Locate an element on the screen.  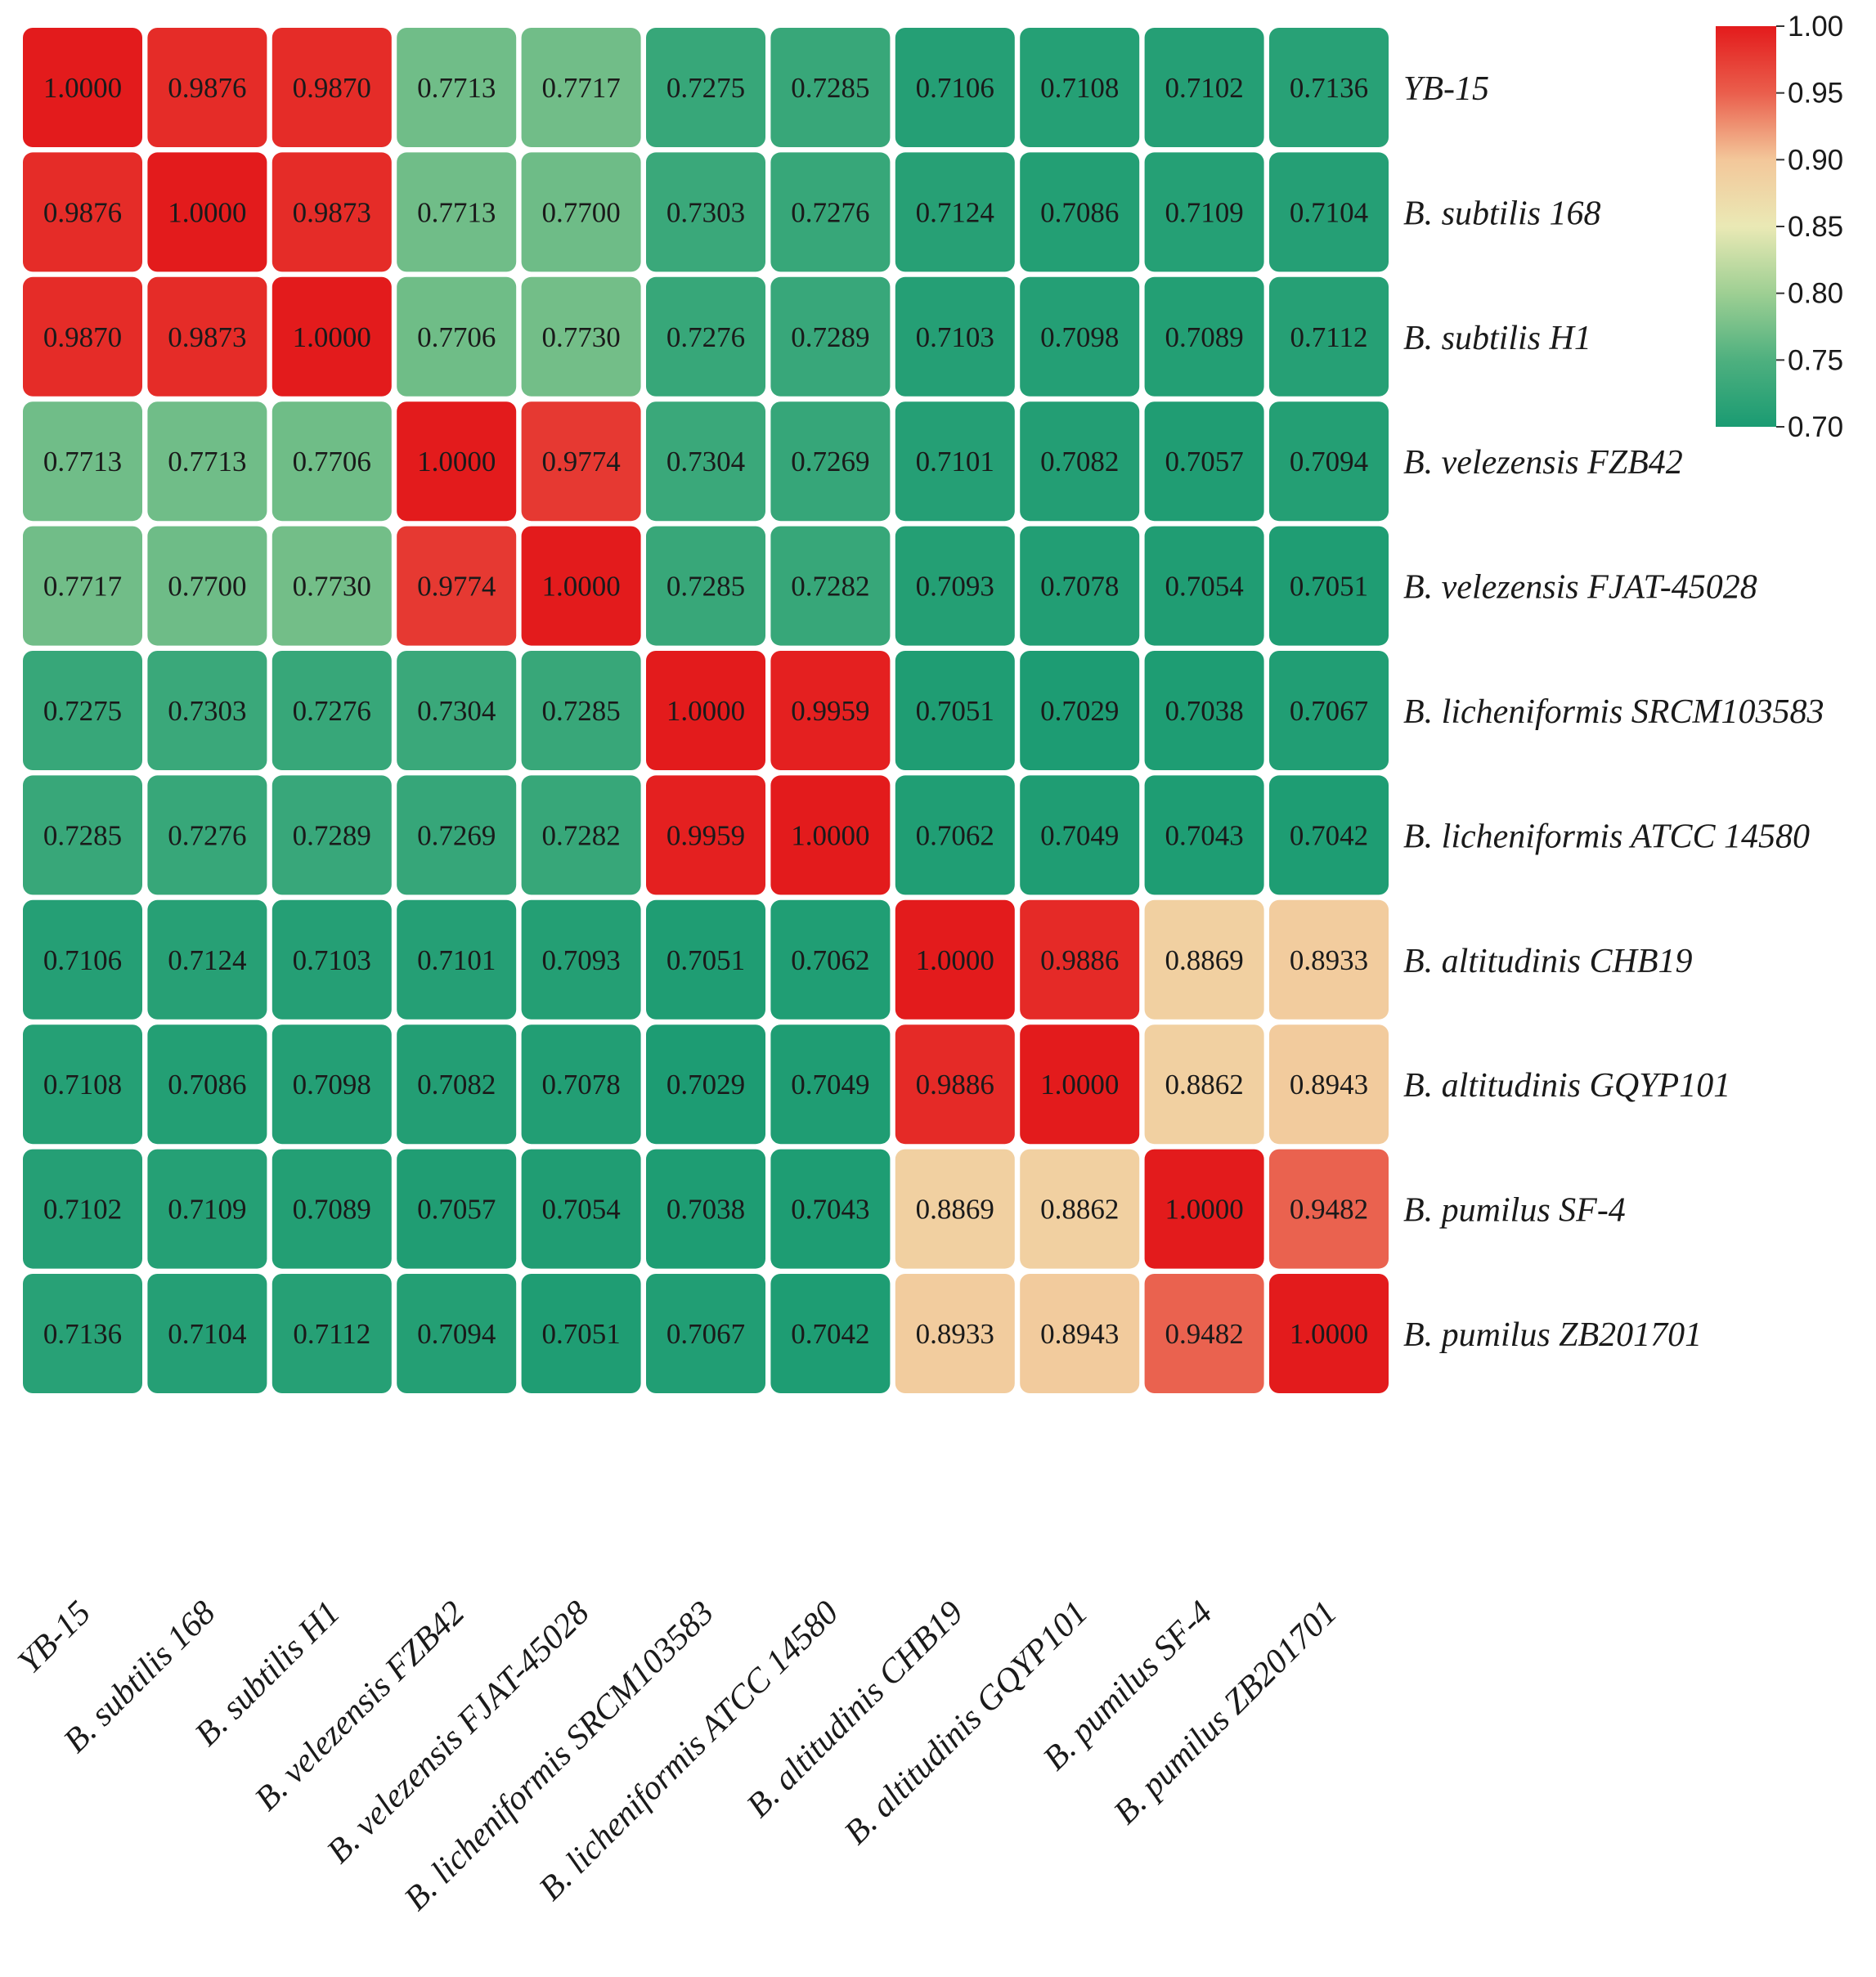
colorbar-legend: 1.00 0.95 0.90 0.85 0.80 0.75 0.70 is located at coordinates (1779, 227).